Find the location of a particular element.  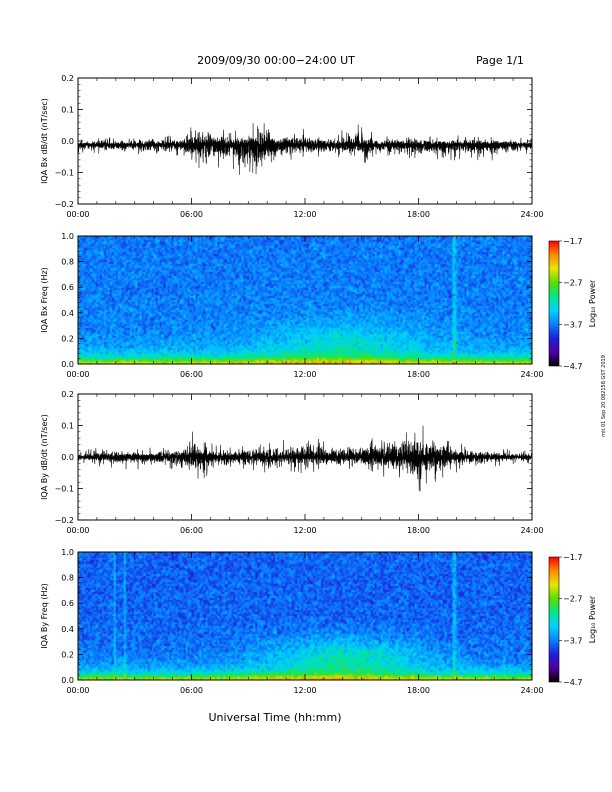

y-axis-title: IQA Bx dB/dt (nT/sec) is located at coordinates (44, 141).